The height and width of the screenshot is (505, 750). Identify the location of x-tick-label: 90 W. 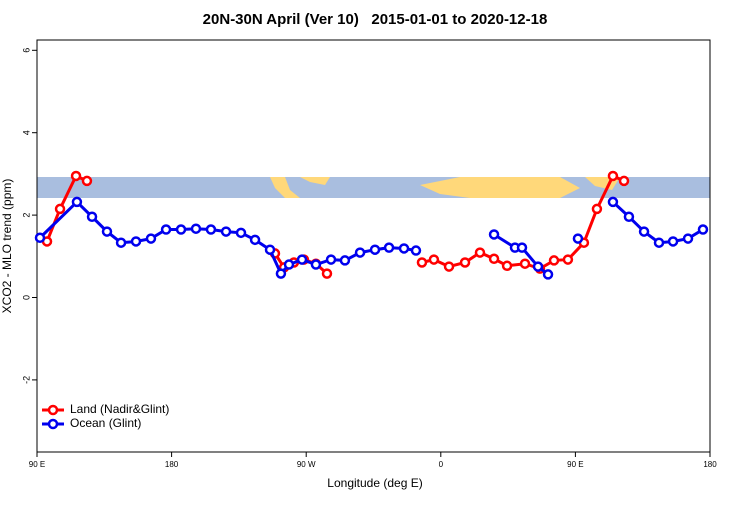
(306, 464).